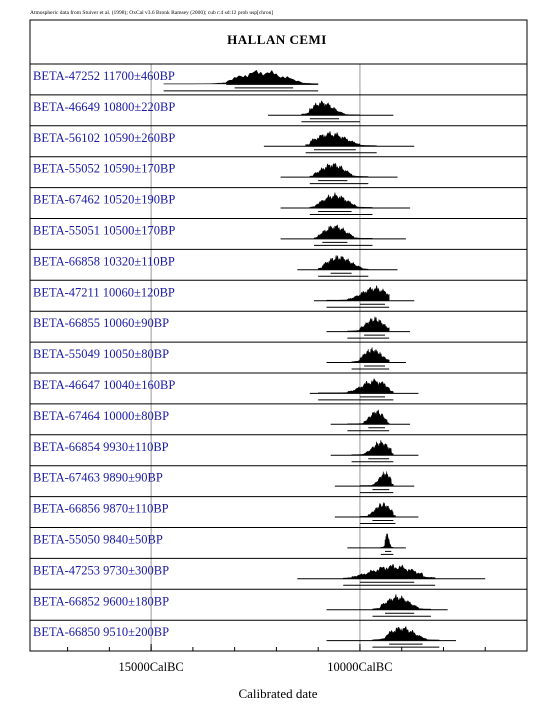 The image size is (553, 725). Describe the element at coordinates (278, 541) in the screenshot. I see `sample-row: BETA-55050 9840±50BP` at that location.